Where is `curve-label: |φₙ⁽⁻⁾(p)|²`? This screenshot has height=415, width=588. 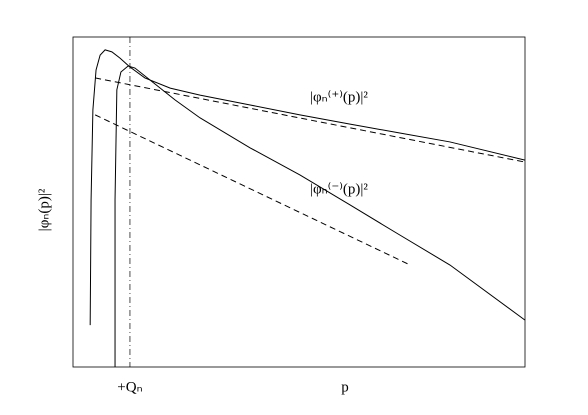
curve-label: |φₙ⁽⁻⁾(p)|² is located at coordinates (339, 189).